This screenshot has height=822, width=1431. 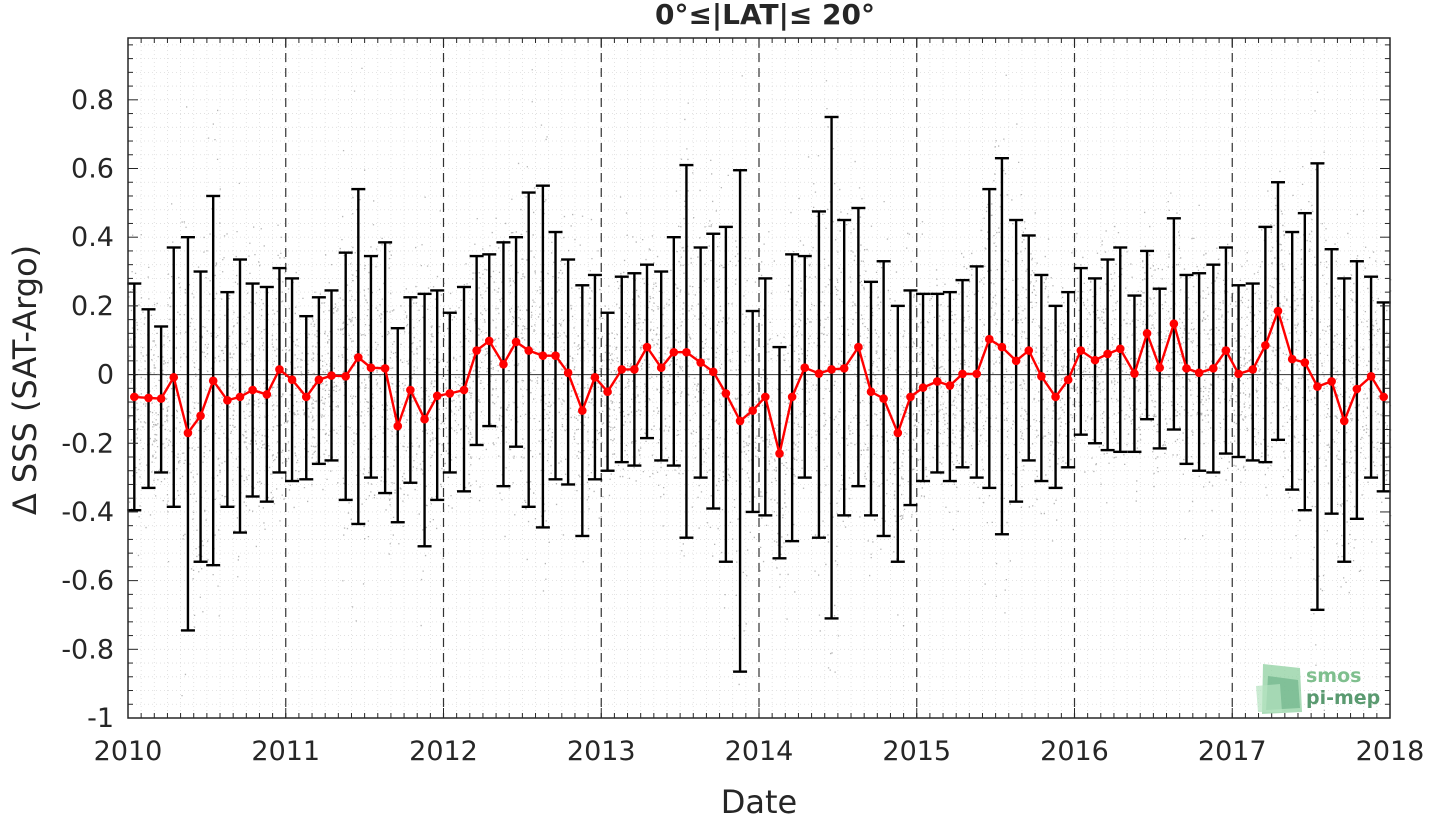 I want to click on logo-text-smos: smos, so click(x=1333, y=676).